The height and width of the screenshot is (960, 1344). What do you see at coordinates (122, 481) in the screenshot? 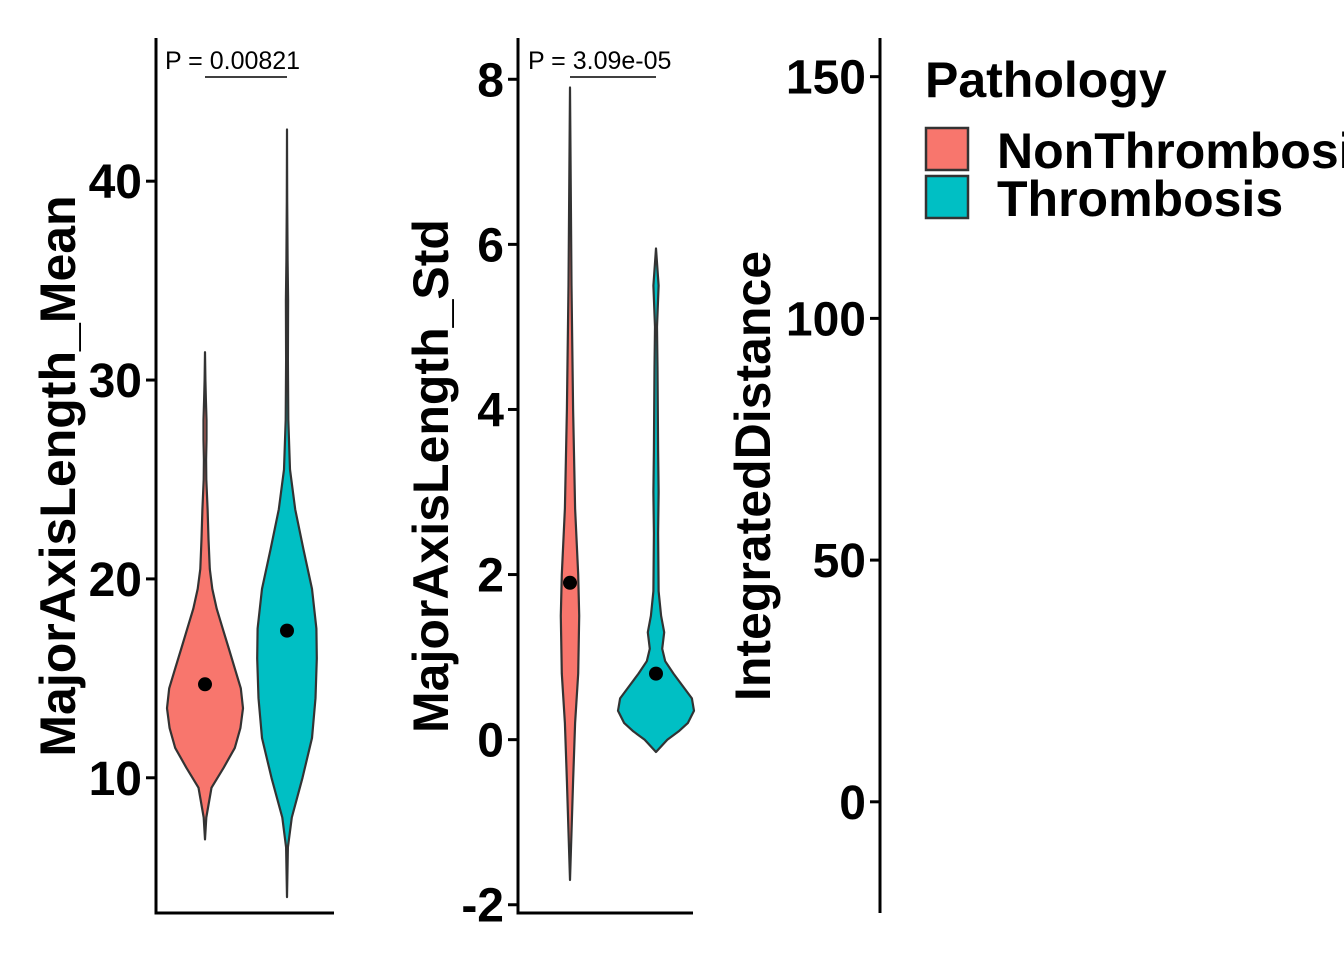
I see `panel1-y-ticks: 10 20 30 40` at bounding box center [122, 481].